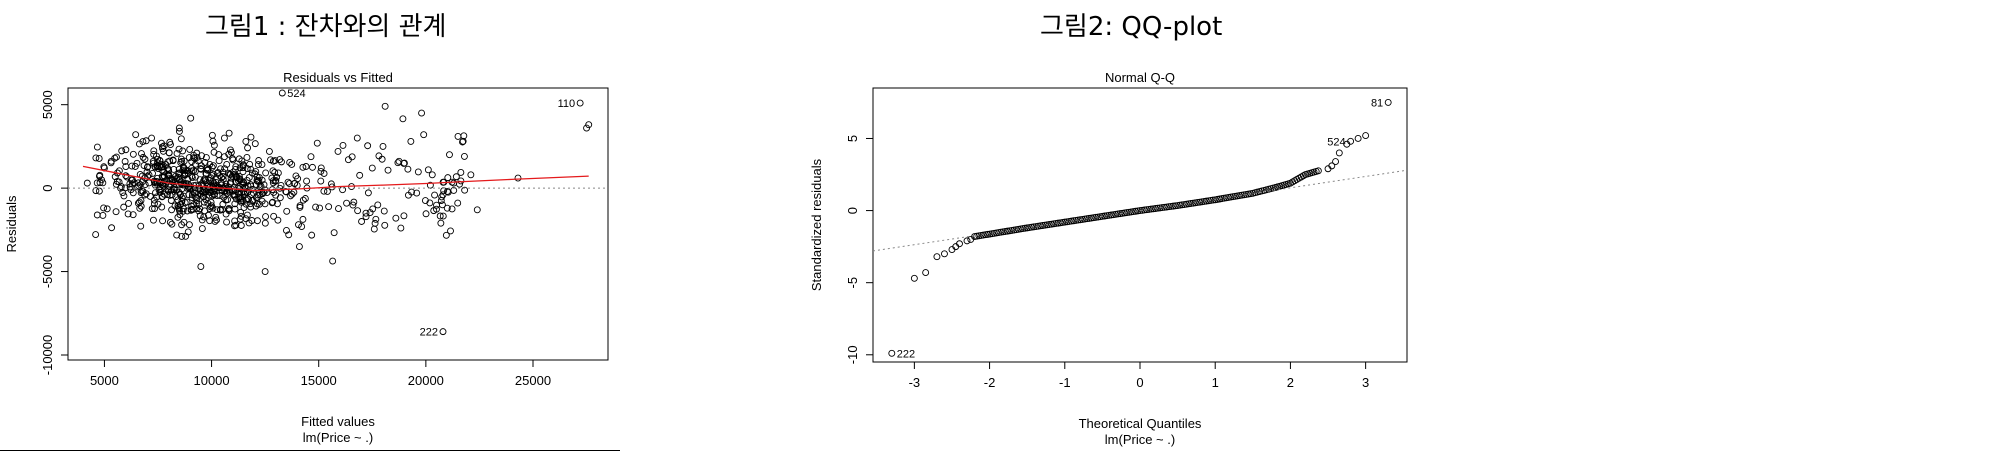 Image resolution: width=2014 pixels, height=452 pixels. Describe the element at coordinates (533, 380) in the screenshot. I see `x-tick-label: 25000` at that location.